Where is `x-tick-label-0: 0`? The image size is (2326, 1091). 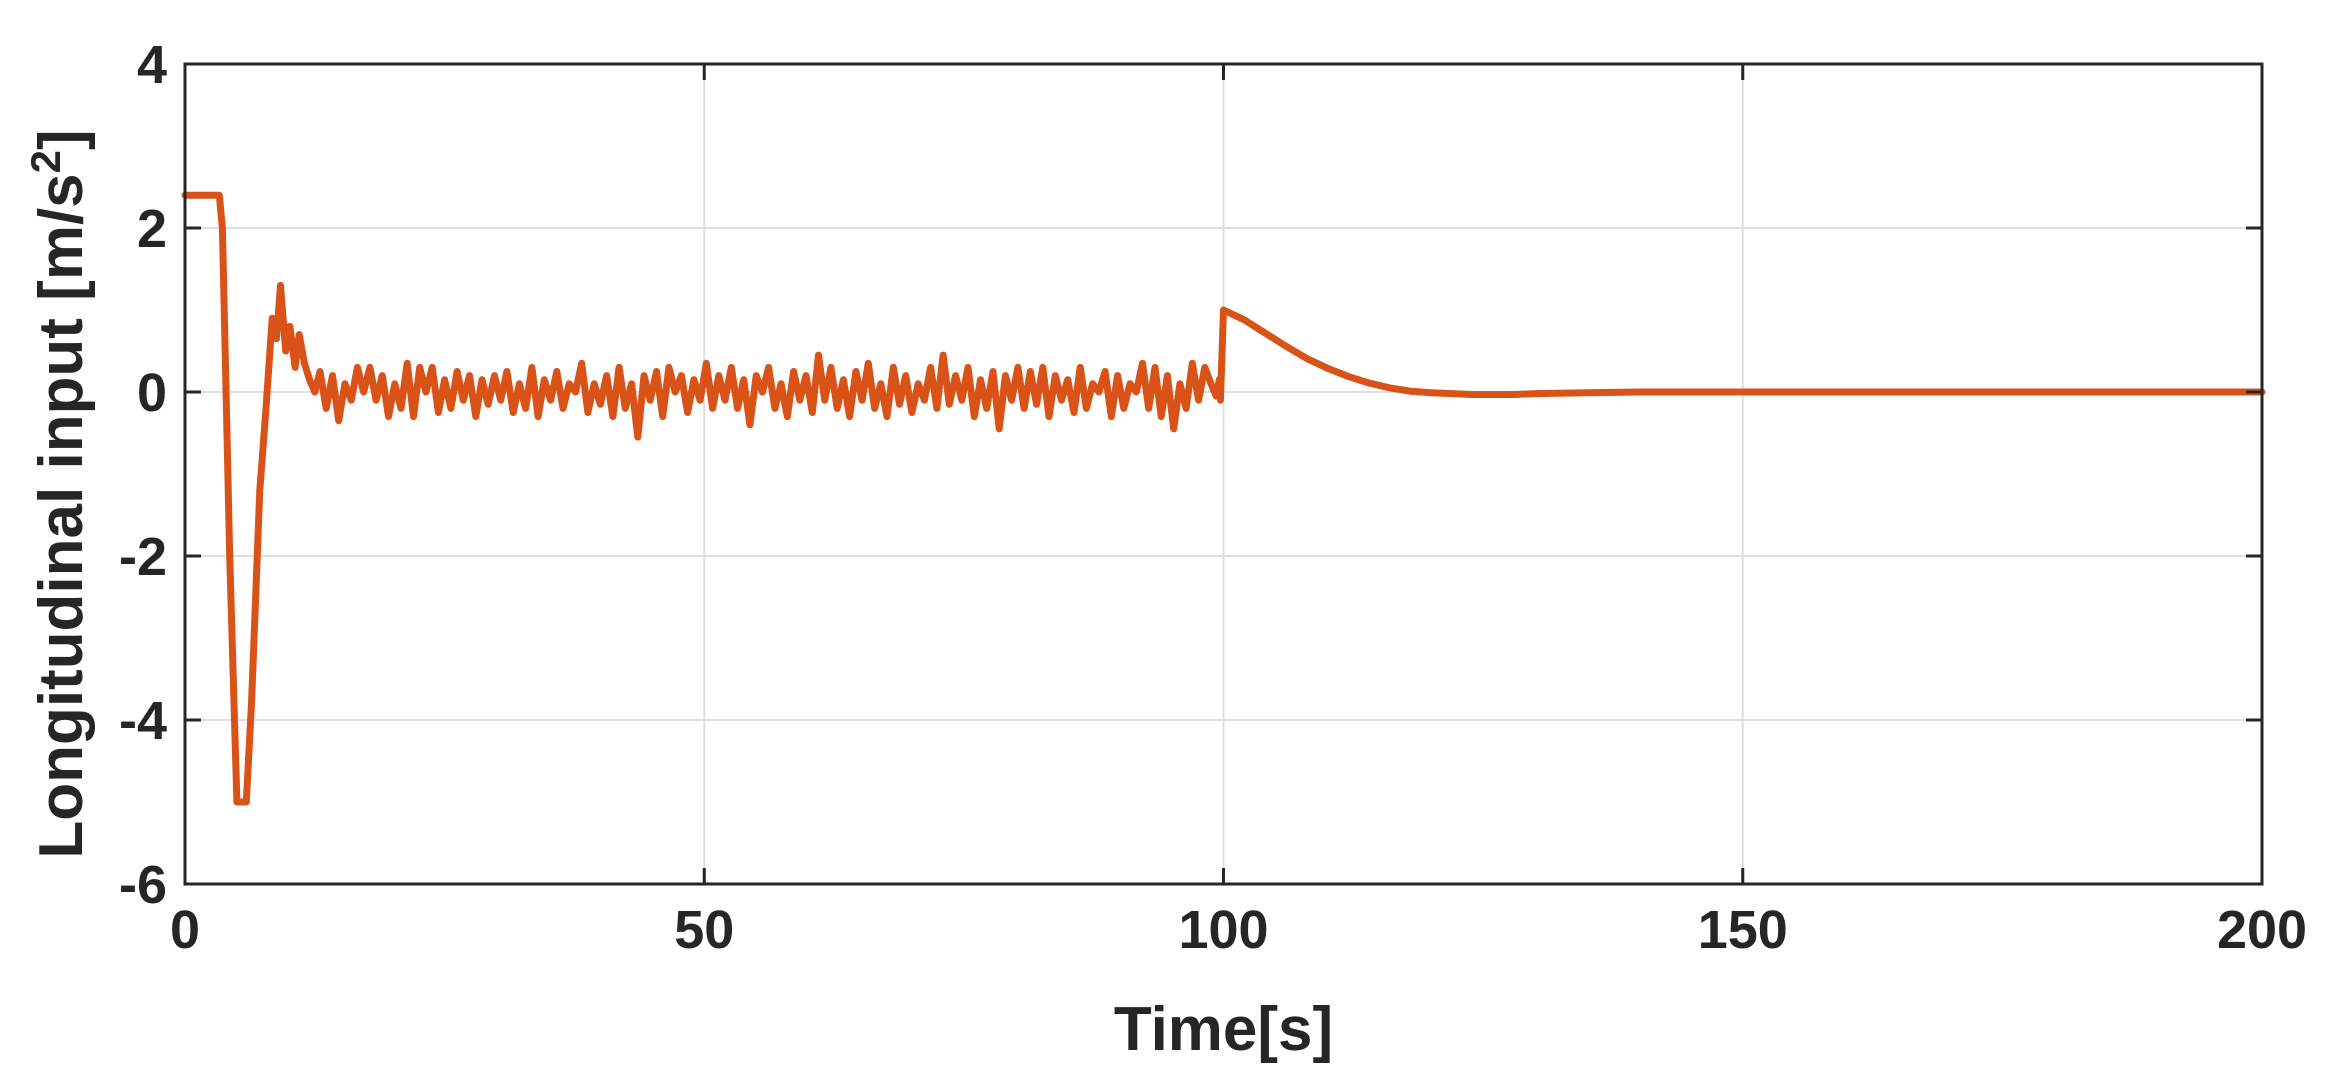
x-tick-label-0: 0 is located at coordinates (185, 930).